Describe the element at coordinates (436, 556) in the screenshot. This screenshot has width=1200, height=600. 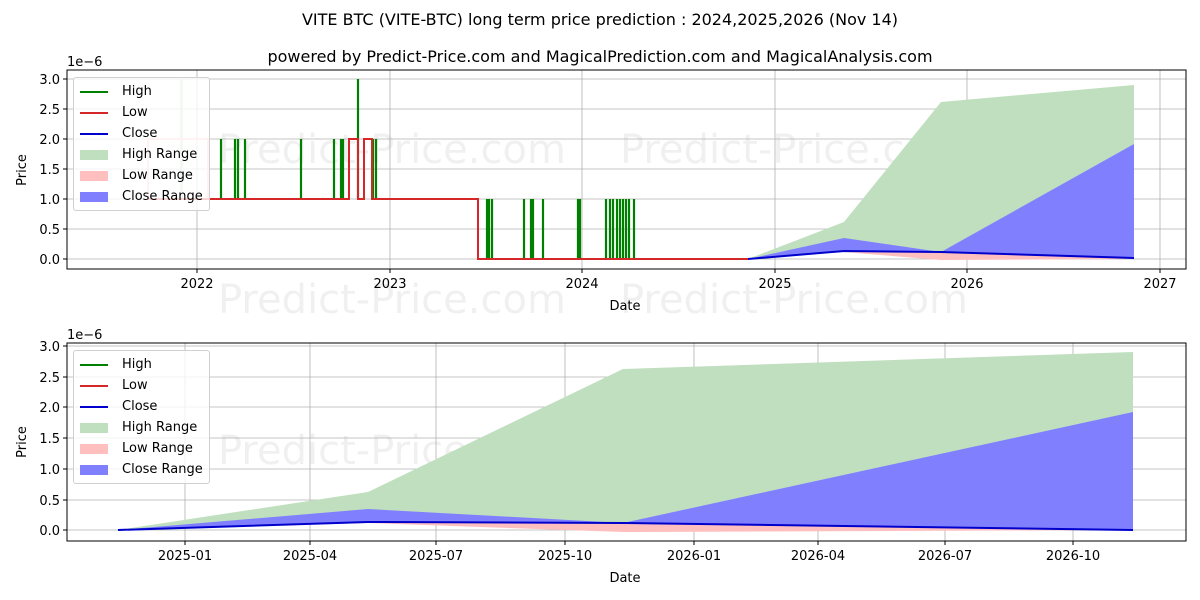
I see `bottom-xtick: 2025-07` at that location.